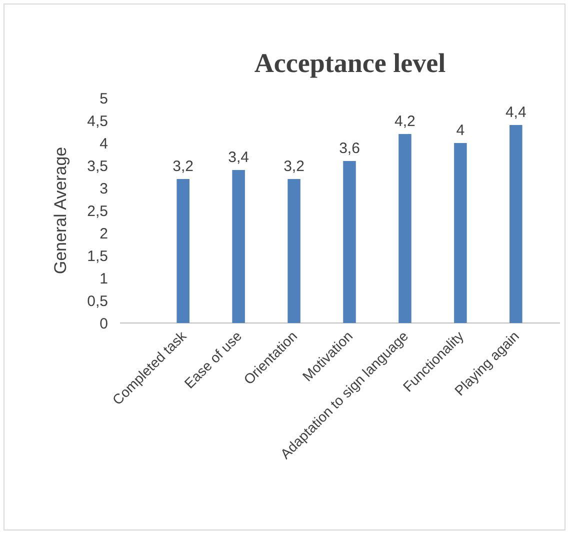 This screenshot has width=575, height=536. Describe the element at coordinates (97, 121) in the screenshot. I see `y-tick-label: 4,5` at that location.